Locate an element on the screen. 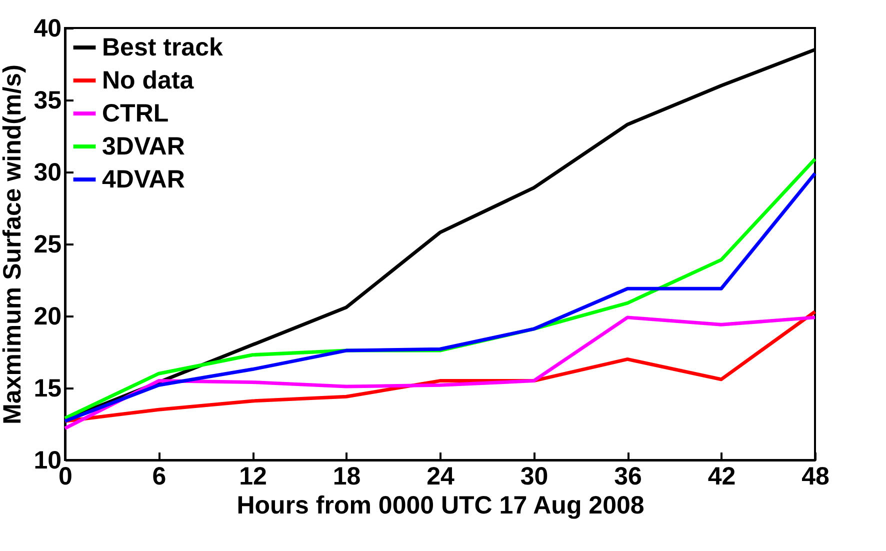  x-axis-title: Hours from 0000 UTC 17 Aug 2008 is located at coordinates (440, 506).